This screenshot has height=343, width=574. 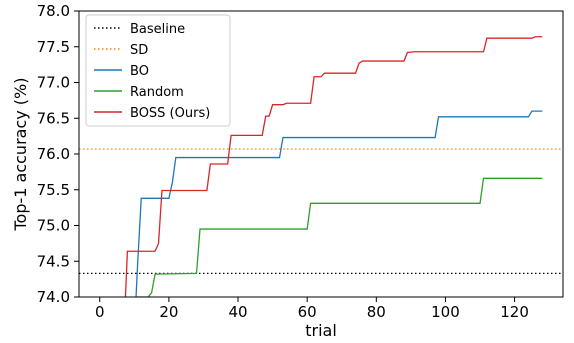 What do you see at coordinates (157, 92) in the screenshot?
I see `legend-label: Random` at bounding box center [157, 92].